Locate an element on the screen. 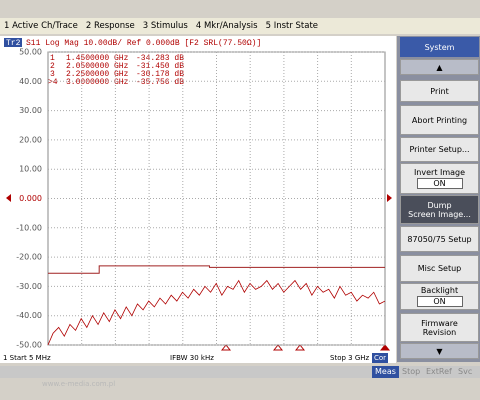 The height and width of the screenshot is (400, 480). softkey: Firmware Revision is located at coordinates (439, 327).